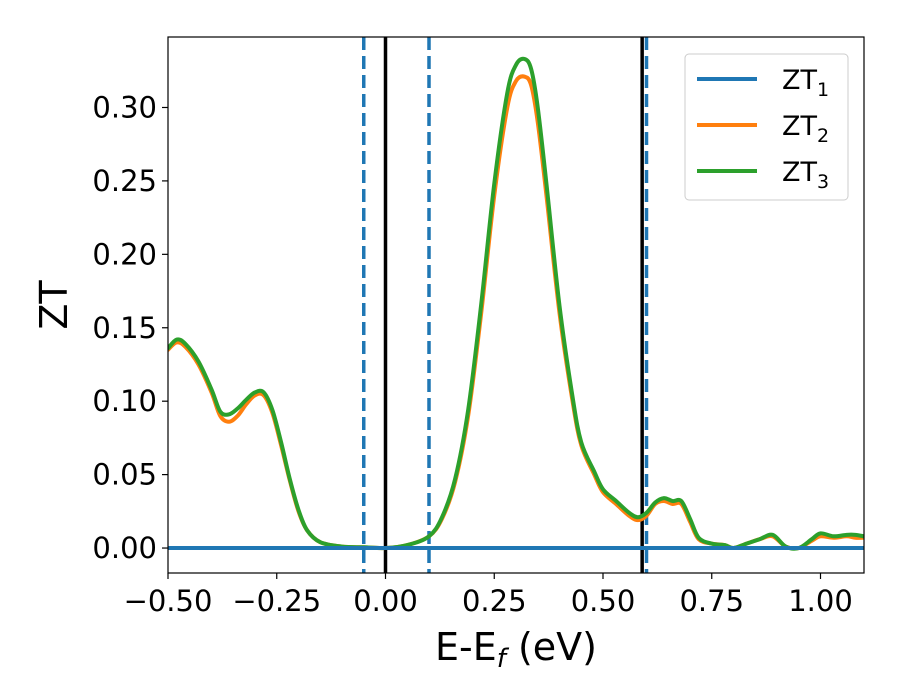 The height and width of the screenshot is (700, 900). What do you see at coordinates (805, 175) in the screenshot?
I see `legend-label-zt3: ZT3` at bounding box center [805, 175].